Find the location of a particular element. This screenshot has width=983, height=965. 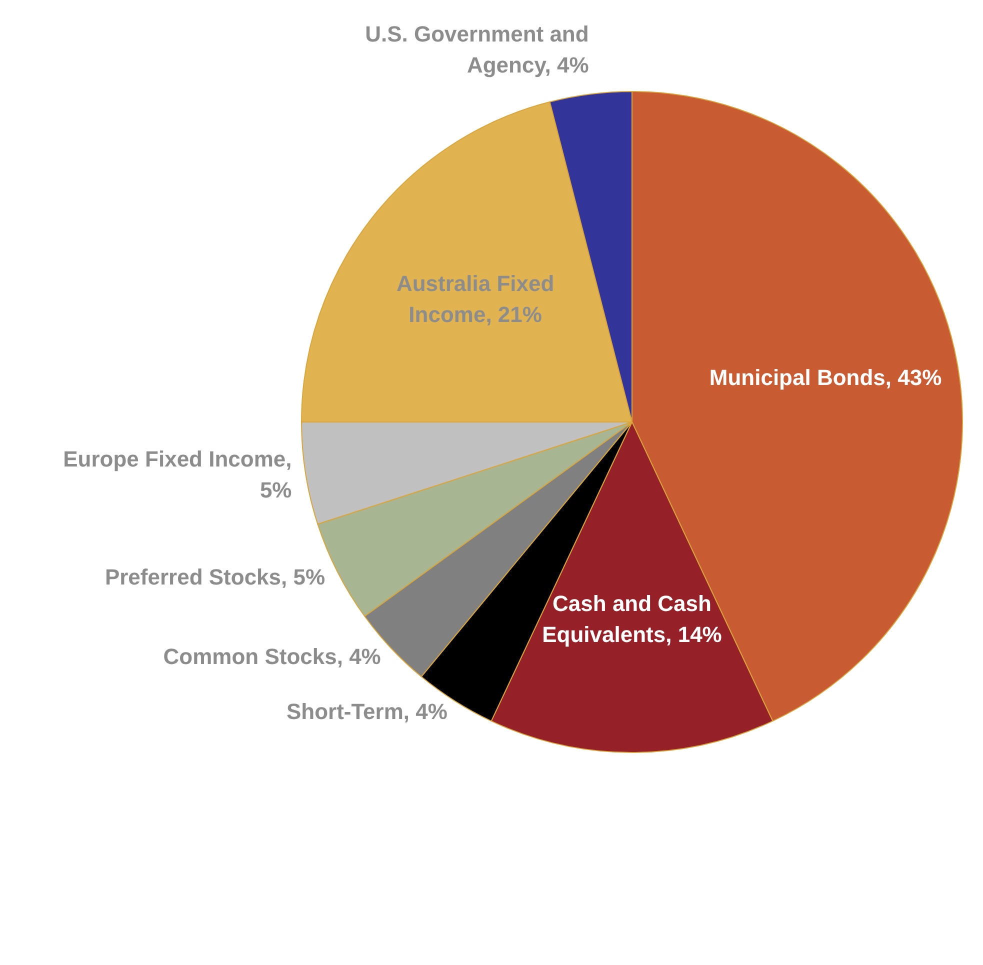

slice-label: Preferred Stocks, 5% is located at coordinates (215, 577).